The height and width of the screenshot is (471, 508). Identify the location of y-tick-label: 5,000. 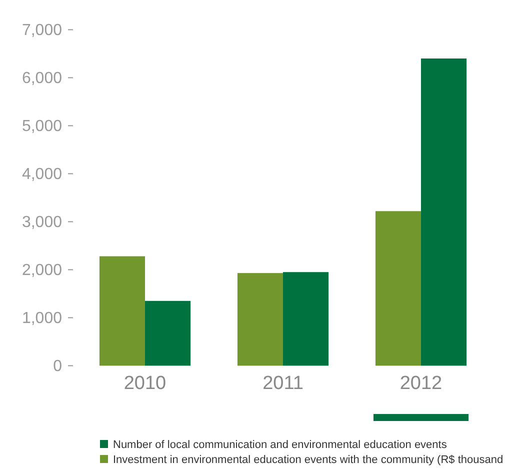
(42, 126).